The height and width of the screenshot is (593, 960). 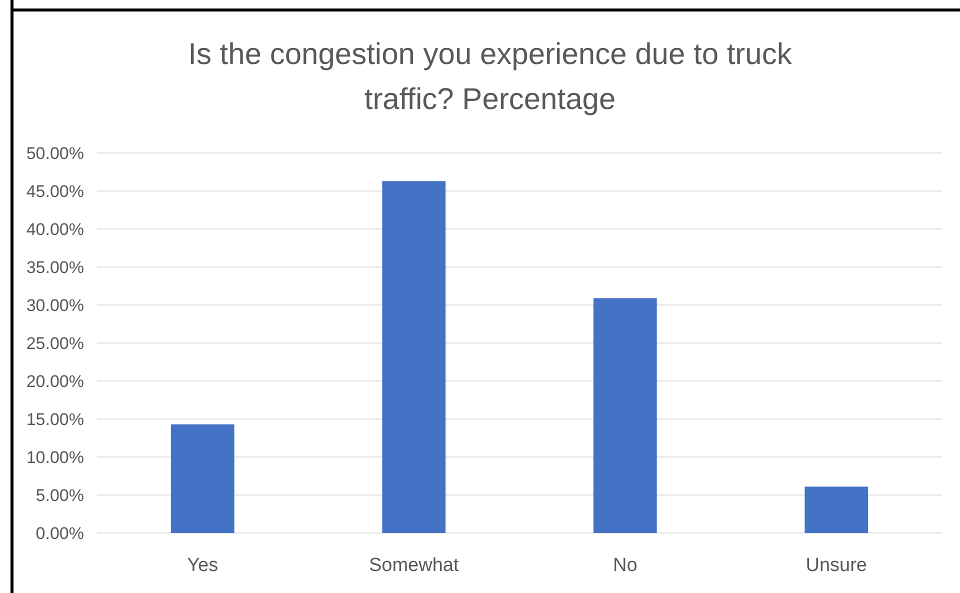 I want to click on y-tick-label: 45.00%, so click(x=55, y=191).